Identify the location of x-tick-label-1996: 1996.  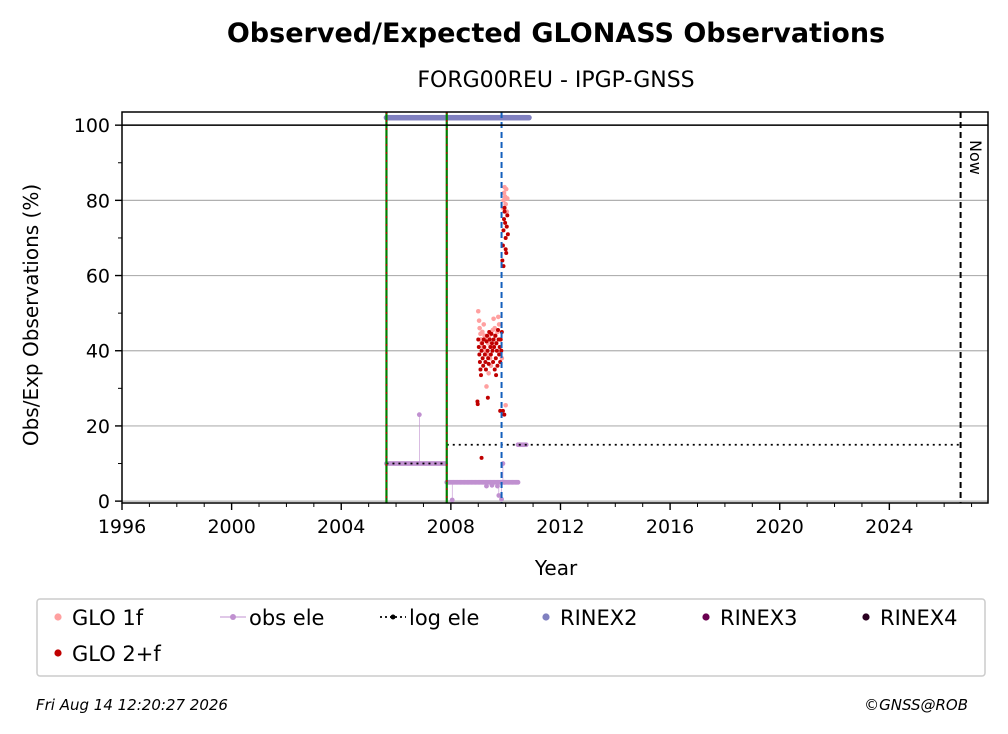
(122, 527).